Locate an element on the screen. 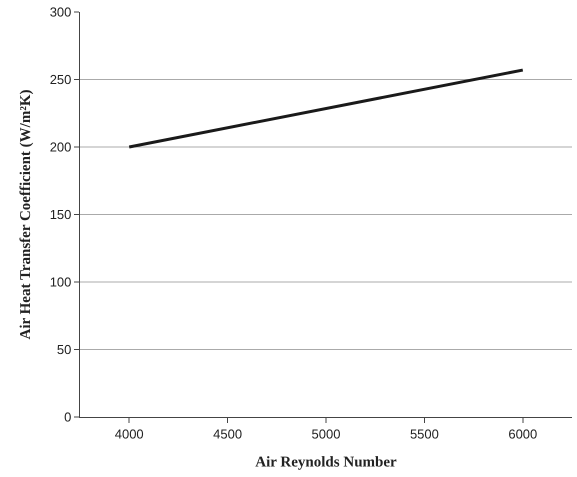  y-tick-label: 250 is located at coordinates (61, 80).